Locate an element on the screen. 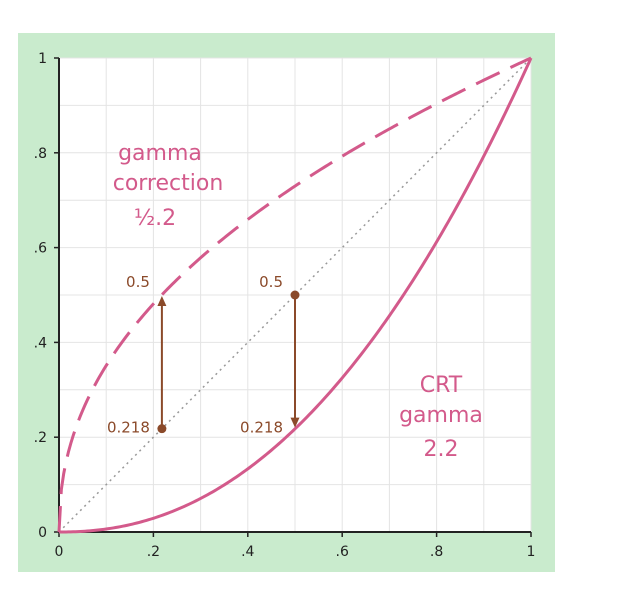 Image resolution: width=627 pixels, height=595 pixels. y-tick-label: .2 is located at coordinates (40, 438).